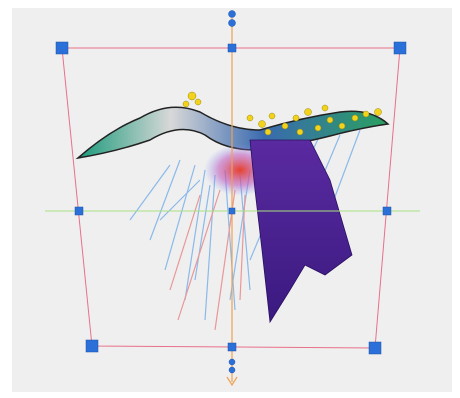 This screenshot has width=460, height=398. I want to click on points, so click(282, 113).